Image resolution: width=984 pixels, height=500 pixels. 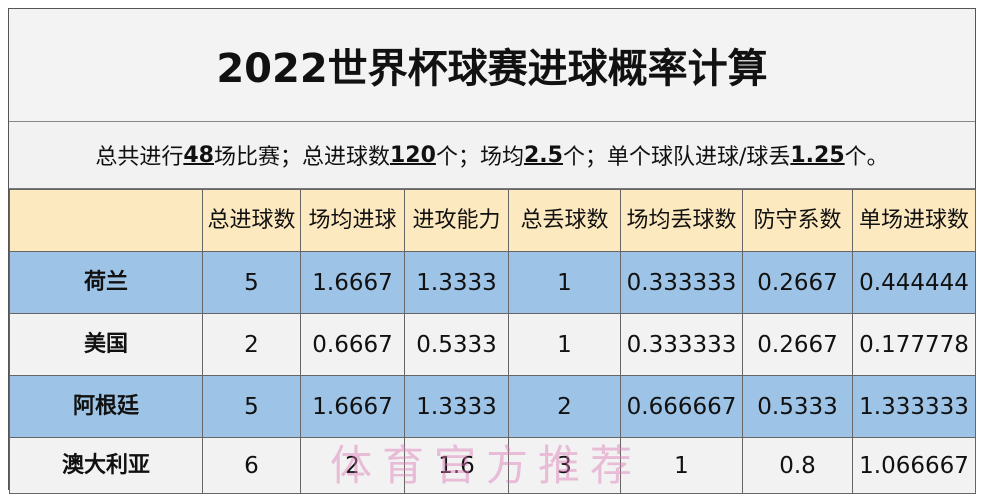 What do you see at coordinates (301, 157) in the screenshot?
I see `summary-text: 场比赛；总进球数` at bounding box center [301, 157].